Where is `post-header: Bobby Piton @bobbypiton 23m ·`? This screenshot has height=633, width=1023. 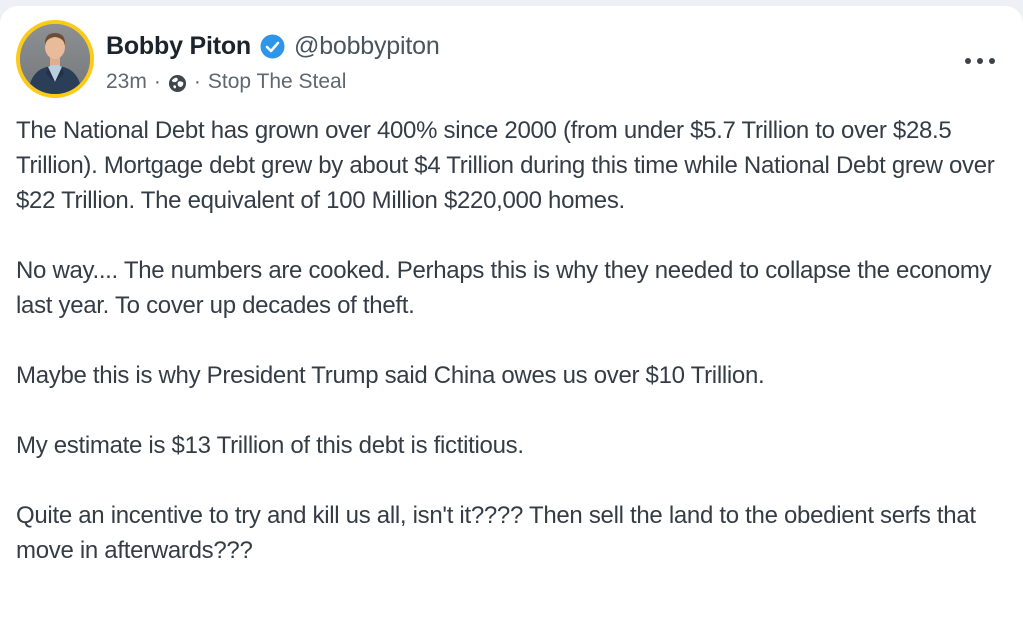
post-header: Bobby Piton @bobbypiton 23m · is located at coordinates (510, 59).